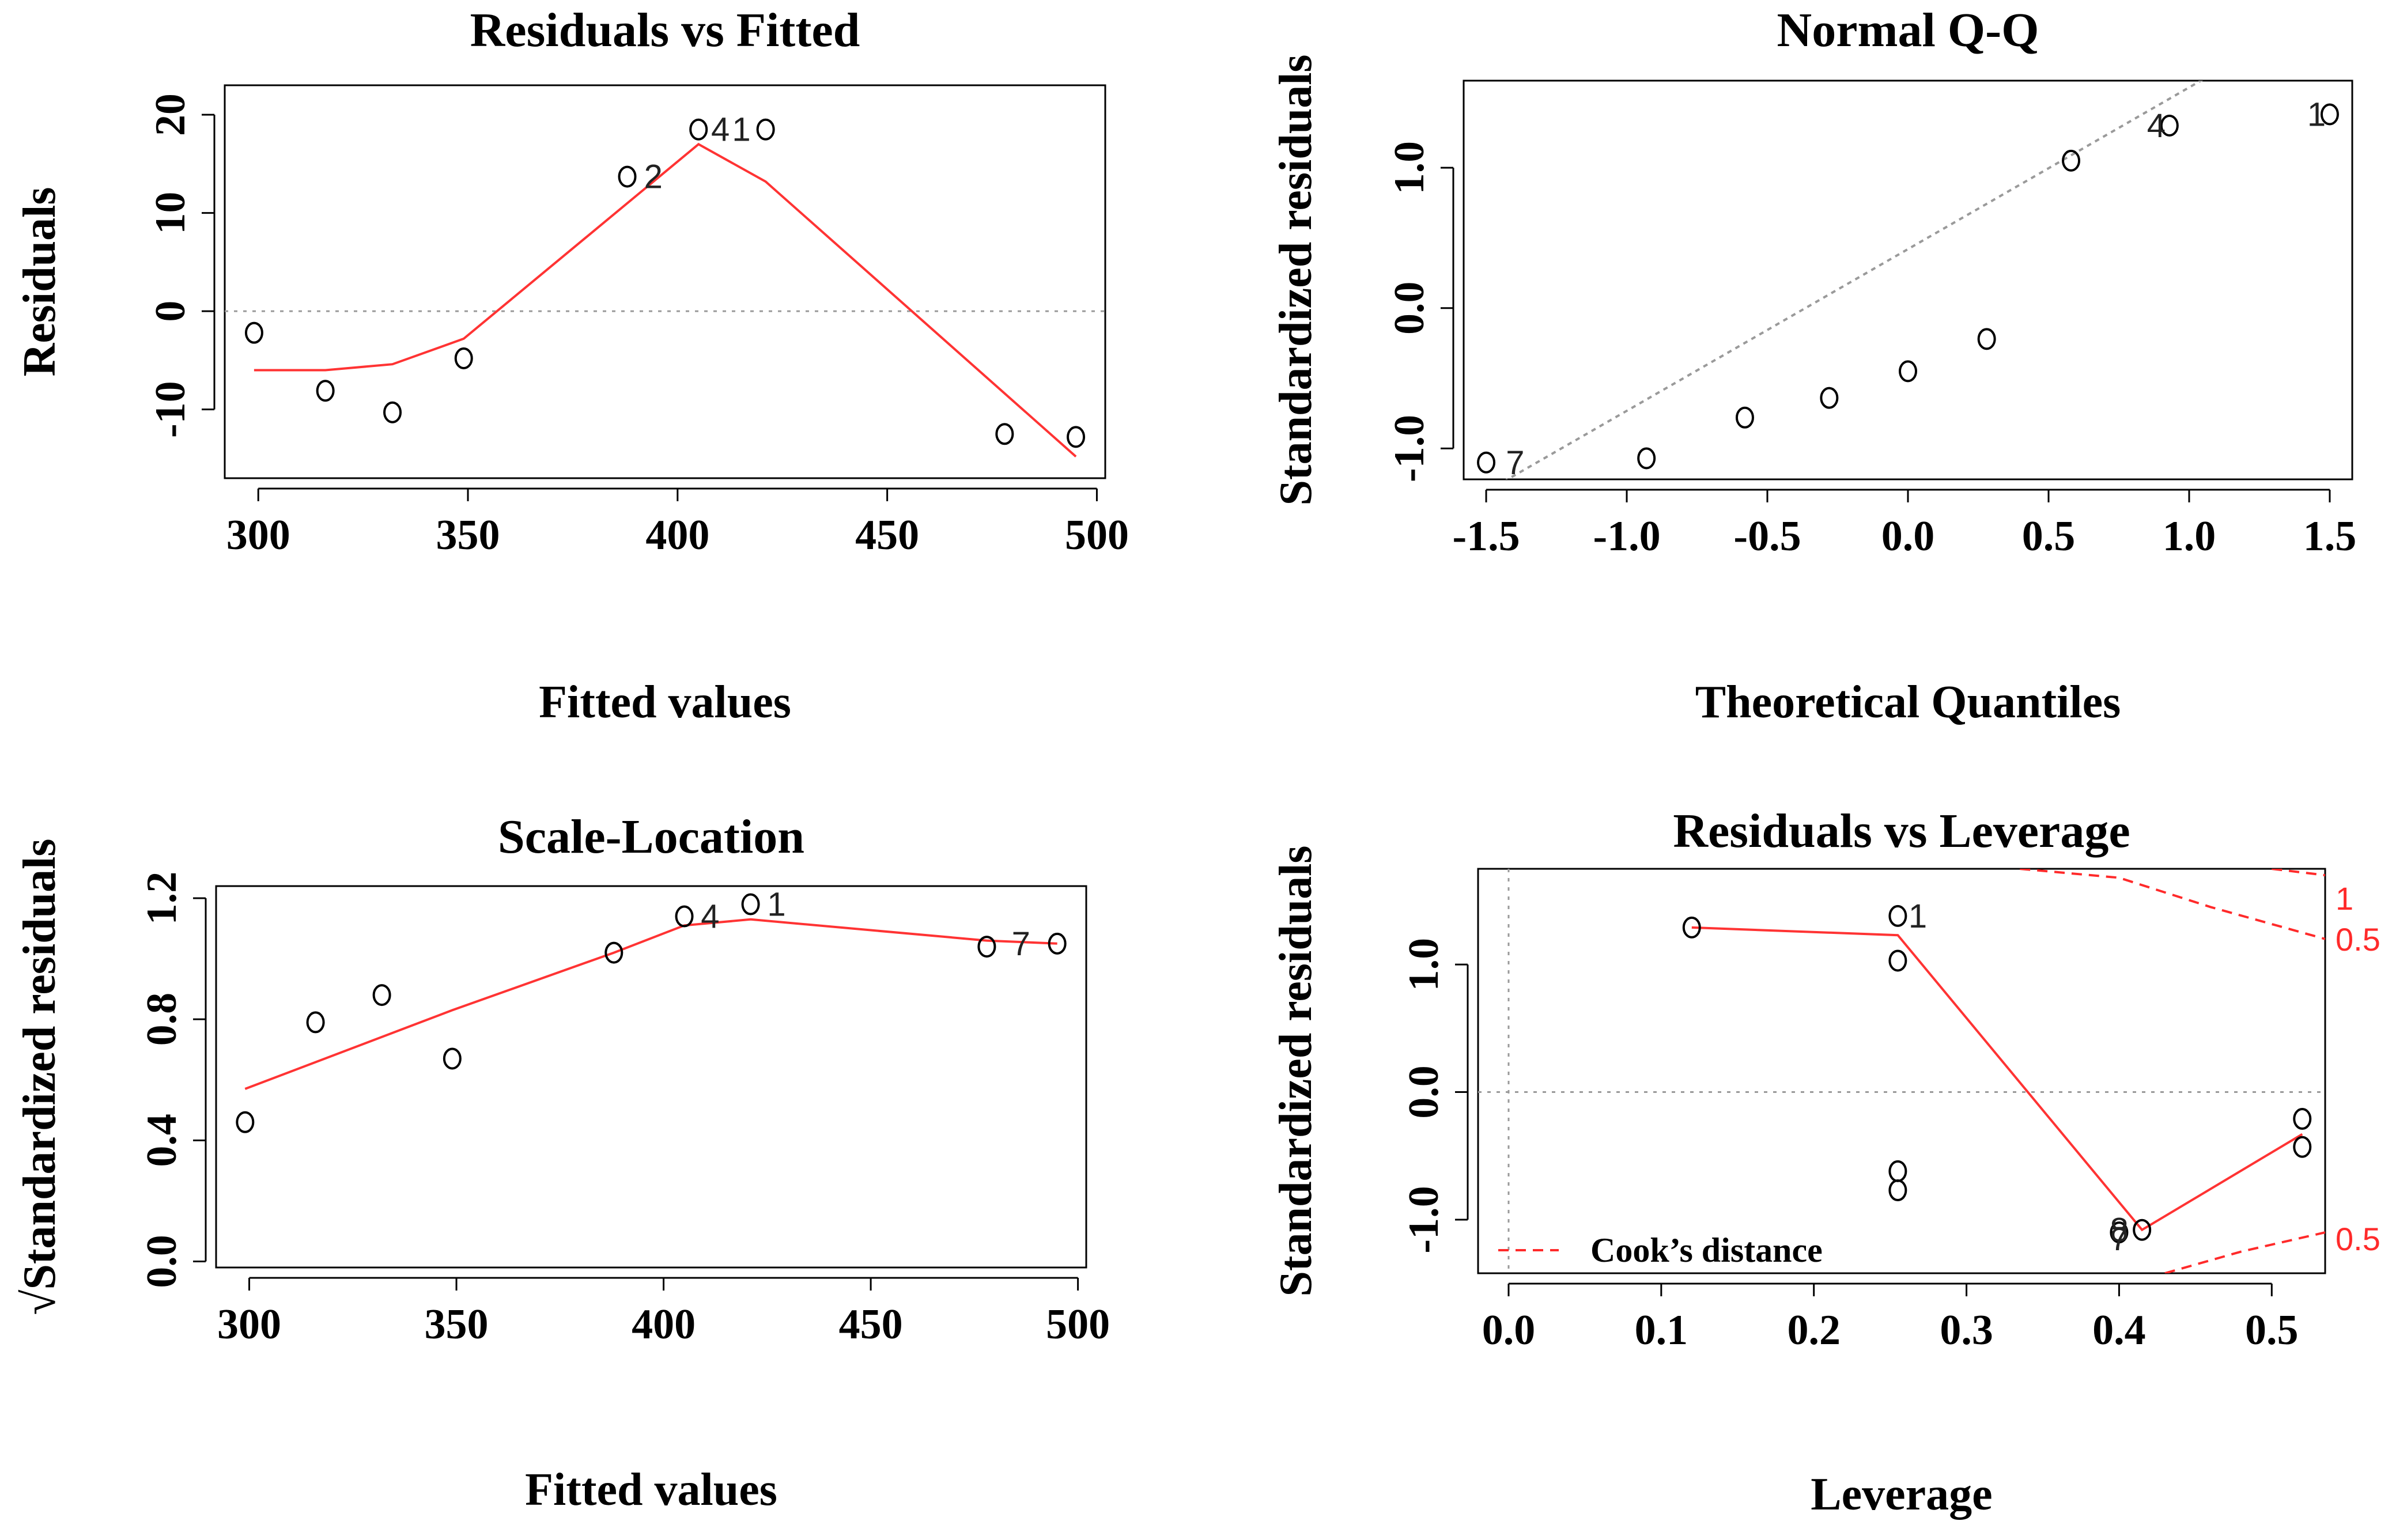  Describe the element at coordinates (871, 1325) in the screenshot. I see `x-tick-label: 450` at that location.